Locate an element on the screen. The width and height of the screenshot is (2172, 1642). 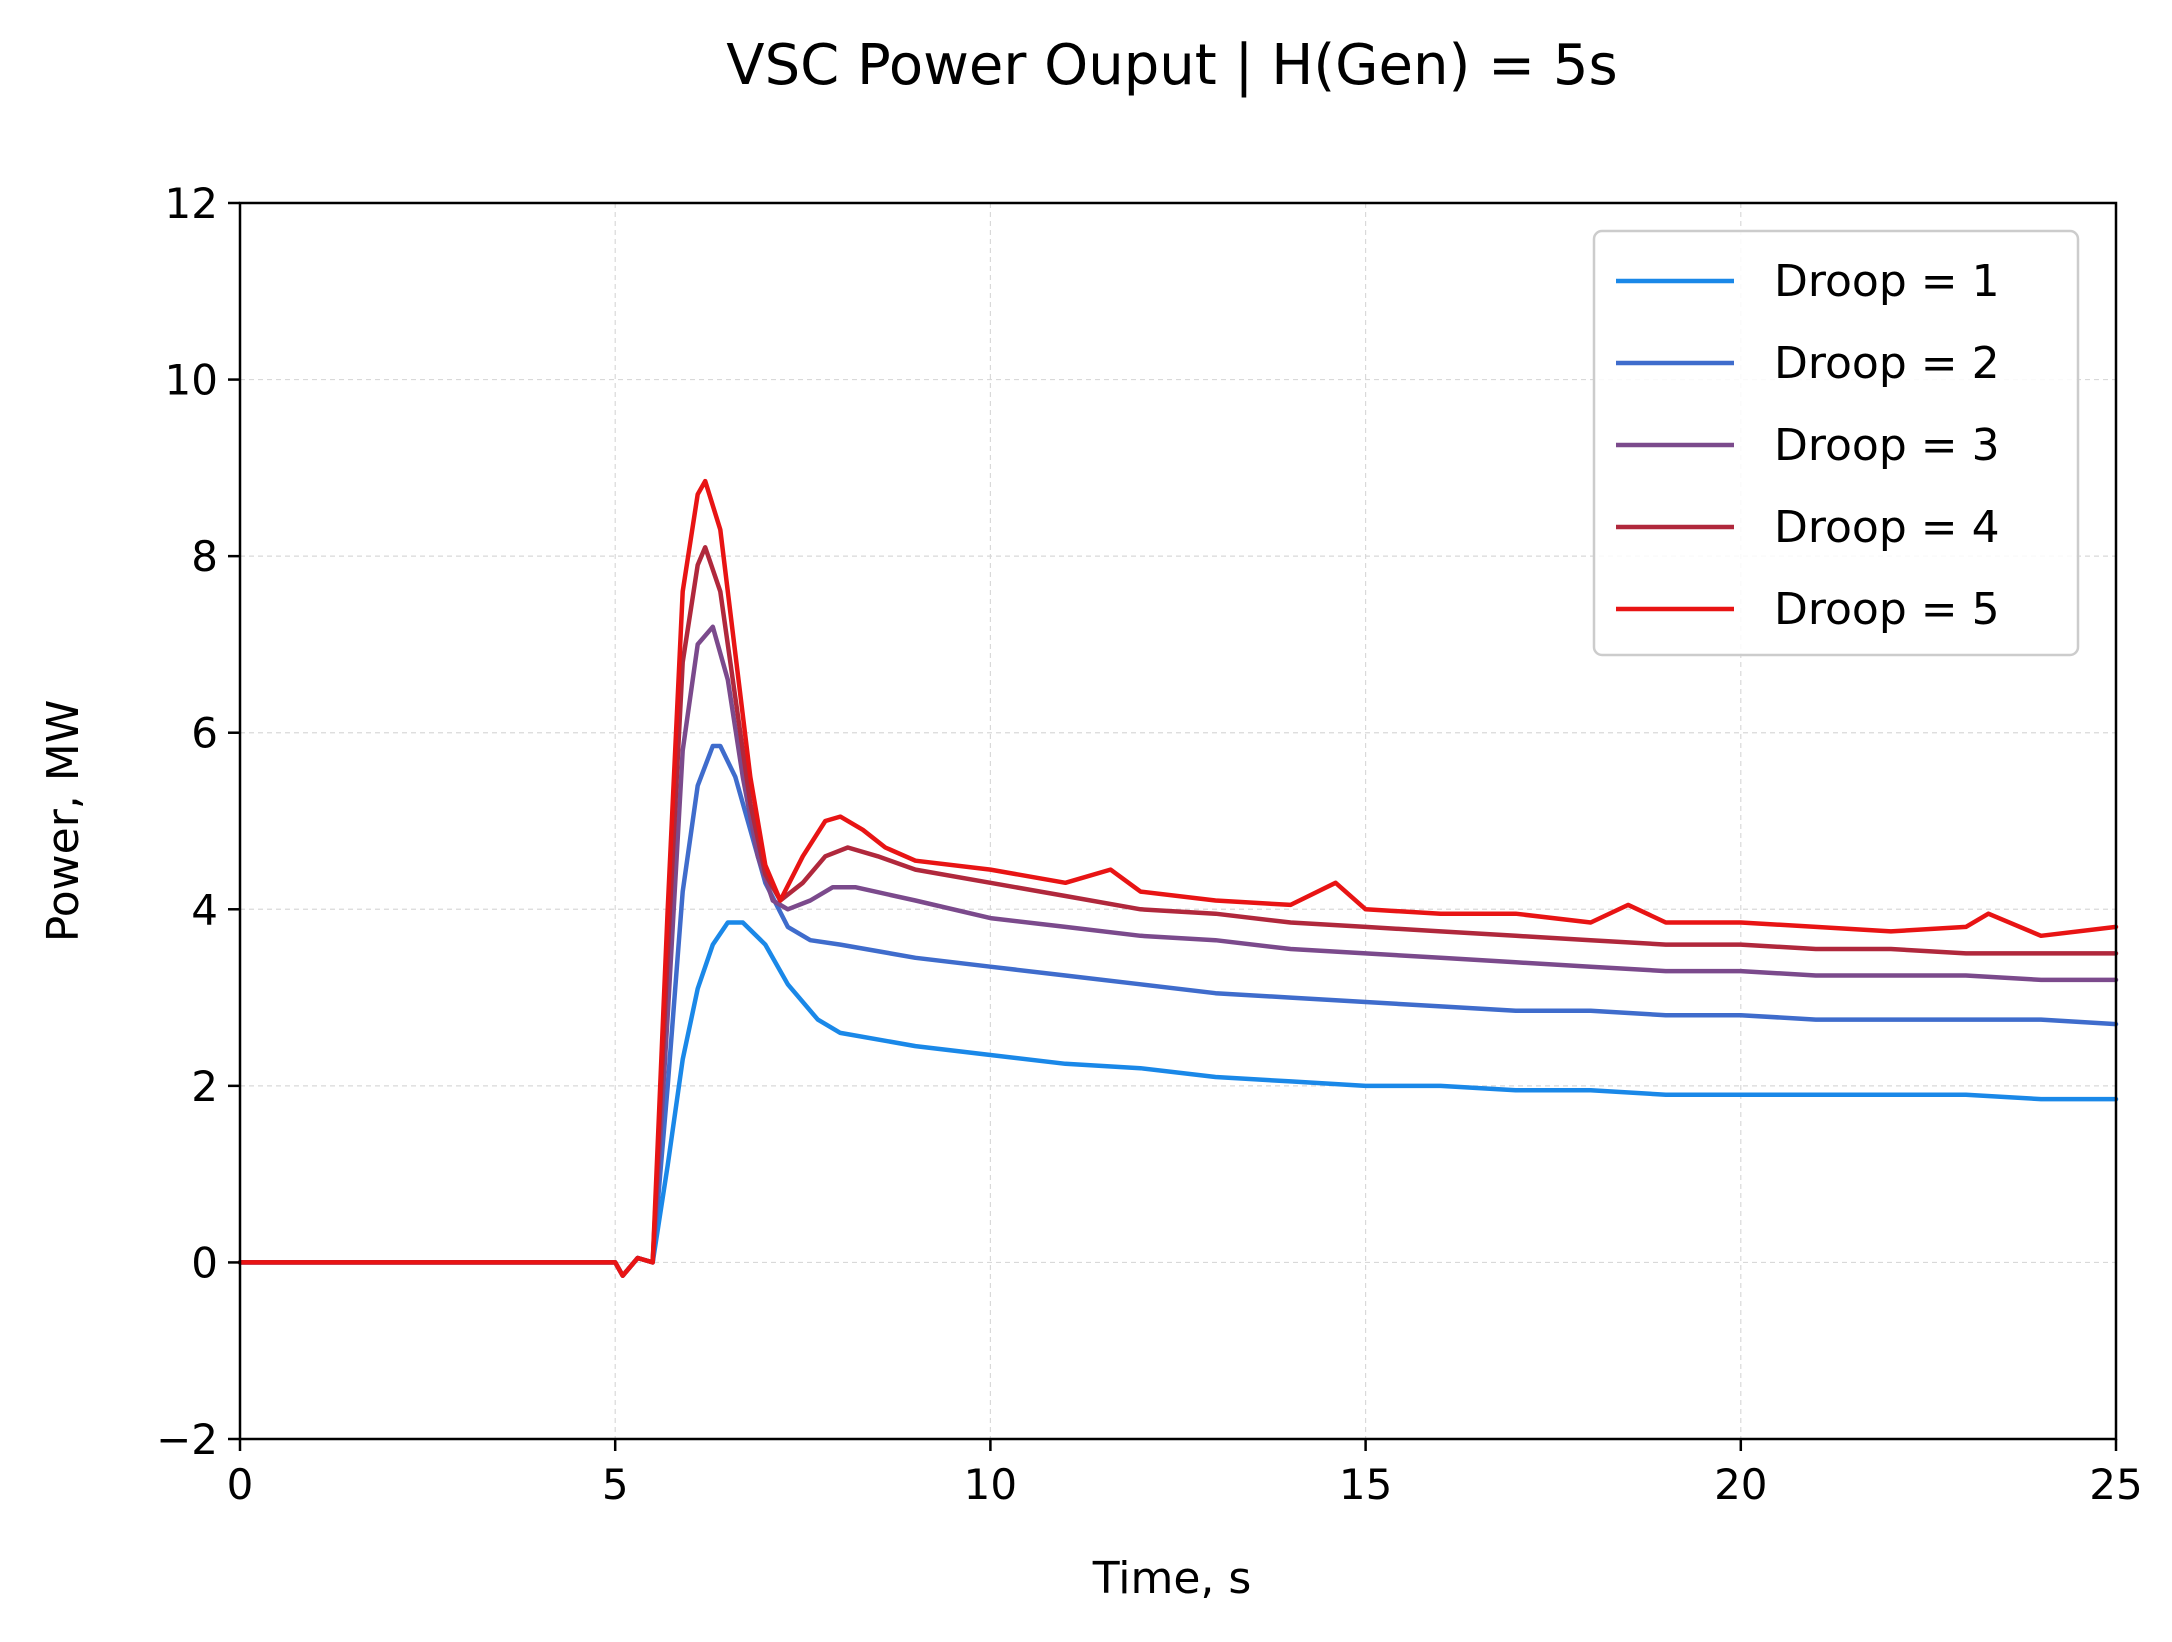
x-axis: 0 5 10 15 20 25 is located at coordinates (1185, 1474).